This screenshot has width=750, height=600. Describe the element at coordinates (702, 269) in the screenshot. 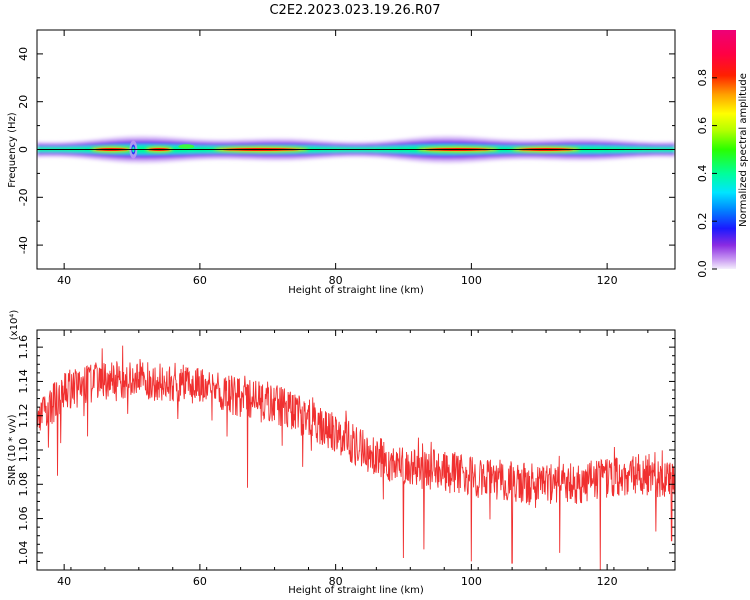

I see `colorbar-tick-label: 0.0` at that location.